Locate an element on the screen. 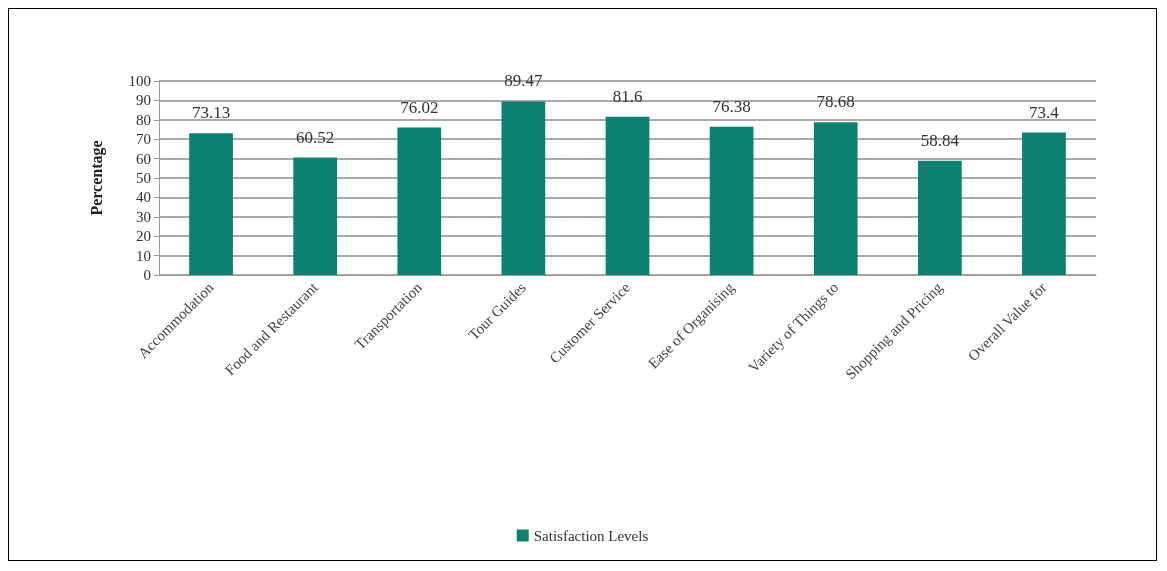 This screenshot has height=571, width=1167. y-tick-label: 80 is located at coordinates (143, 119).